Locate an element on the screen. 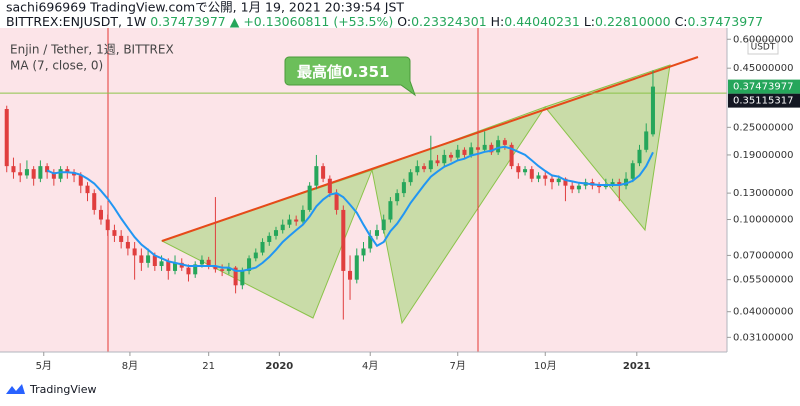 The height and width of the screenshot is (406, 800). c-value: 0.37473977 is located at coordinates (726, 21).